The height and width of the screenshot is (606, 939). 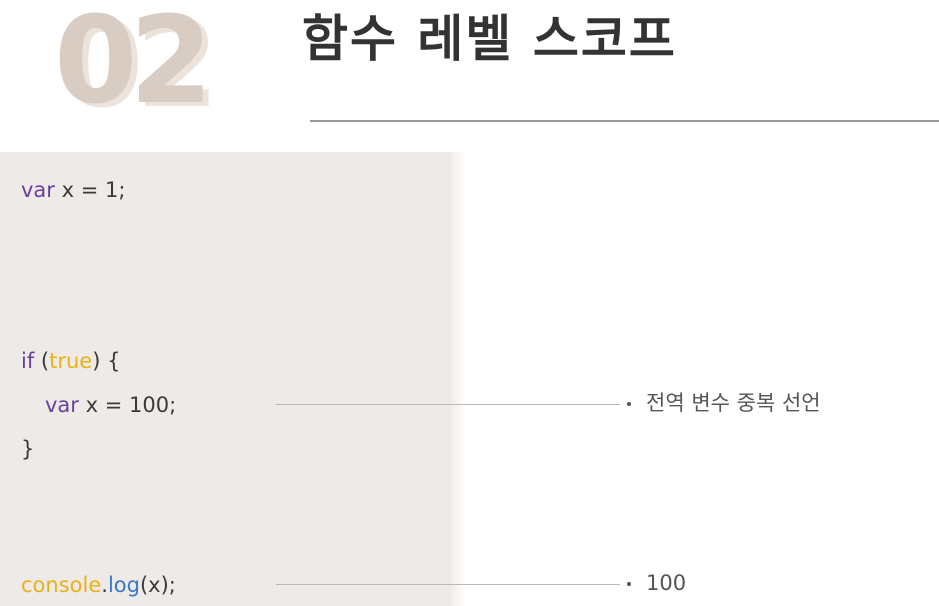 I want to click on code-text: (x);, so click(x=157, y=585).